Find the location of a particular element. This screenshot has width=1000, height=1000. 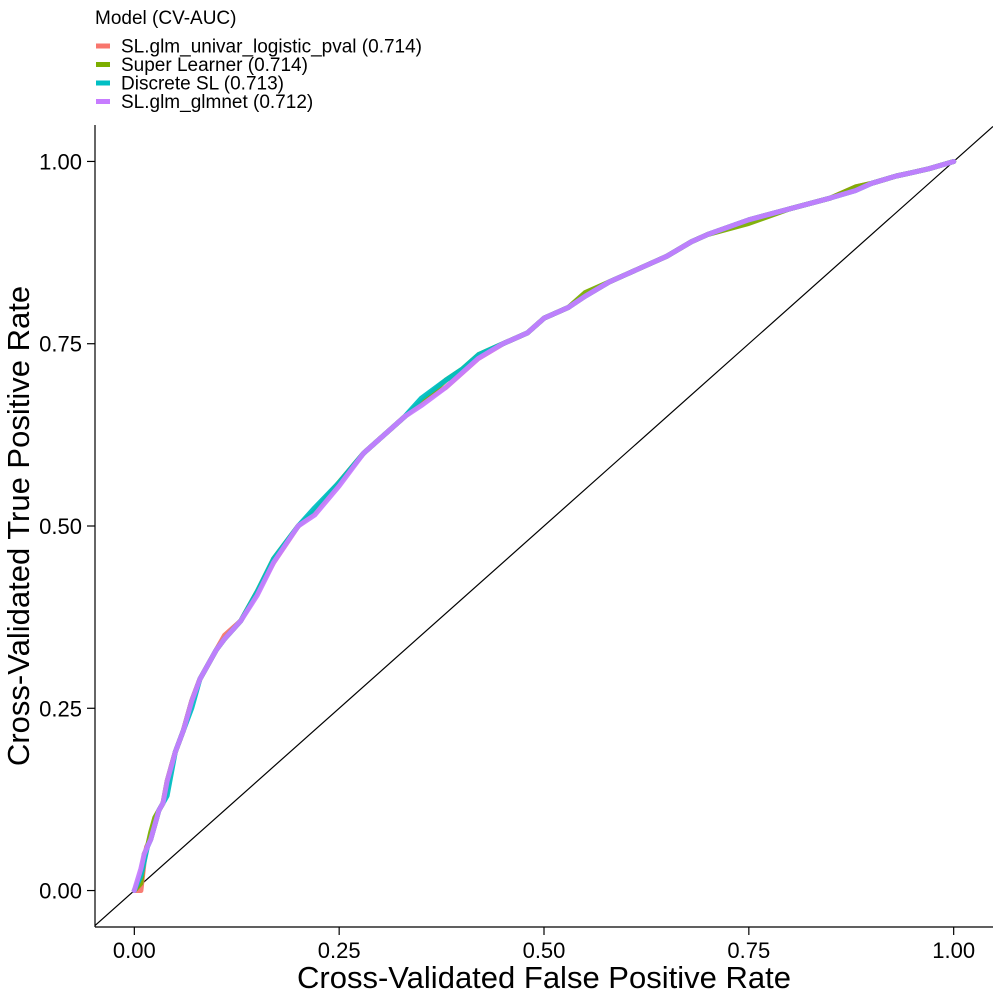

y-axis-title: Cross-Validated True Positive Rate is located at coordinates (18, 526).